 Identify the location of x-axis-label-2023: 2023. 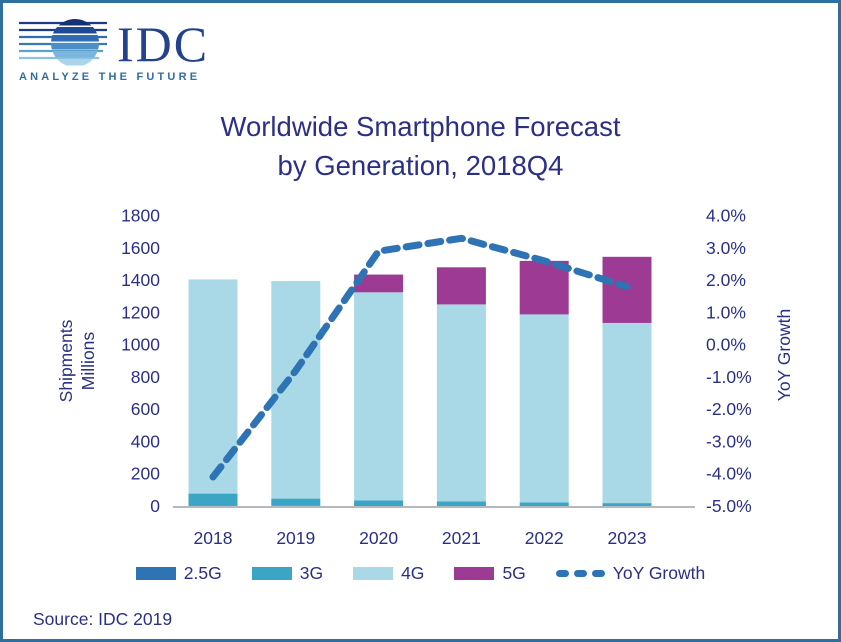
(627, 538).